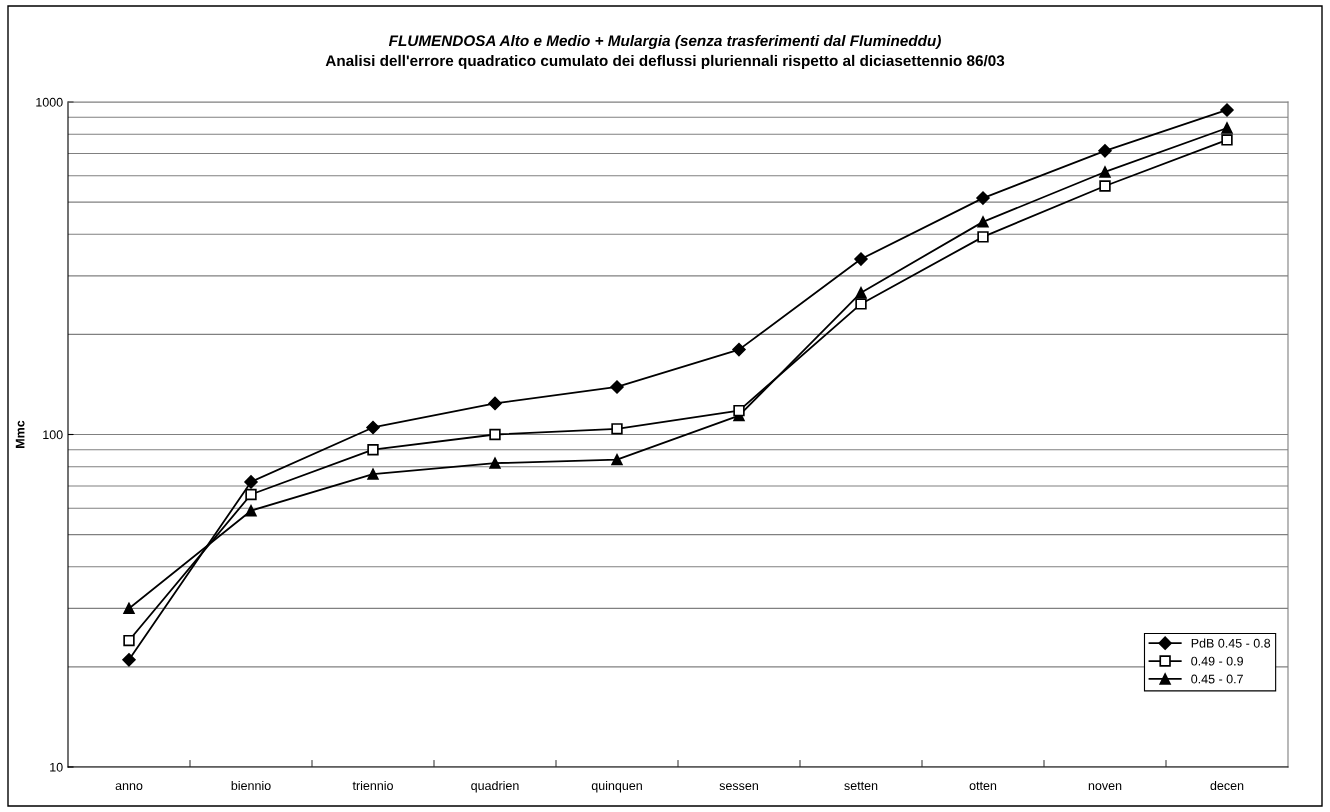 The image size is (1330, 812). I want to click on x-tick-label: decen, so click(1227, 785).